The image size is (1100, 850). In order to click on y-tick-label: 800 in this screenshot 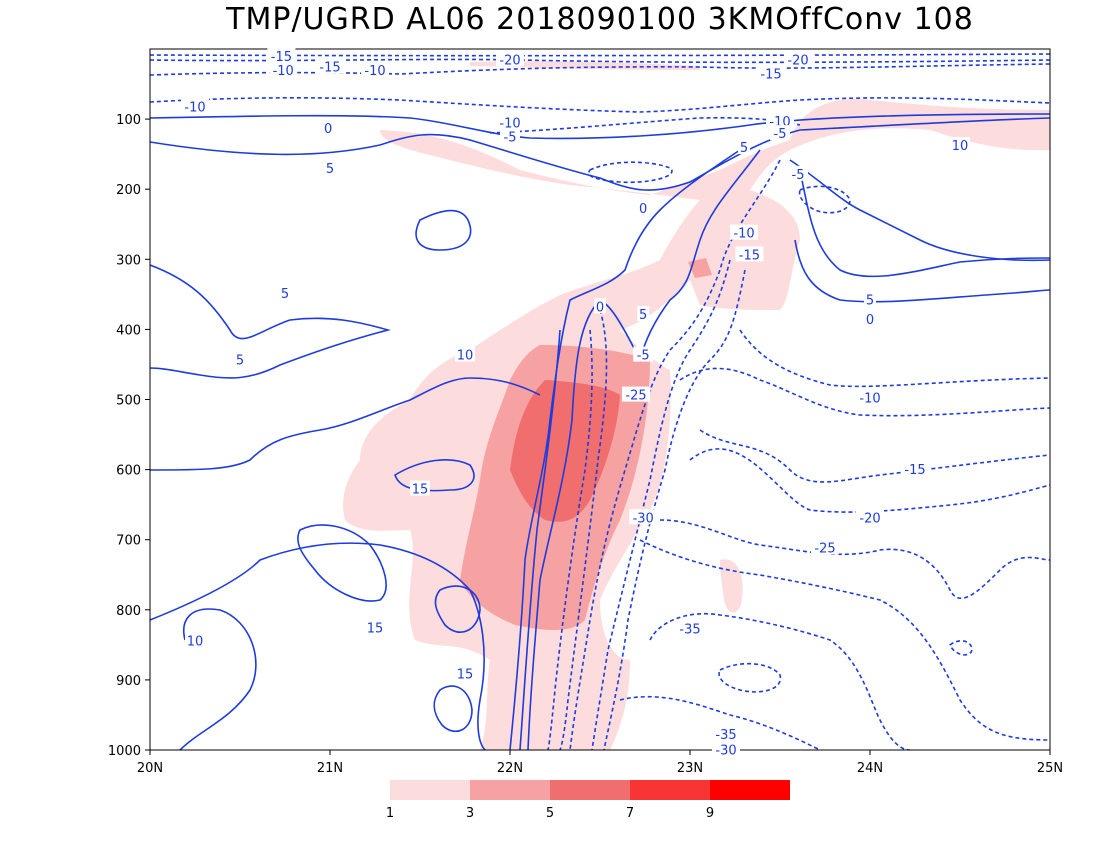, I will do `click(128, 611)`.